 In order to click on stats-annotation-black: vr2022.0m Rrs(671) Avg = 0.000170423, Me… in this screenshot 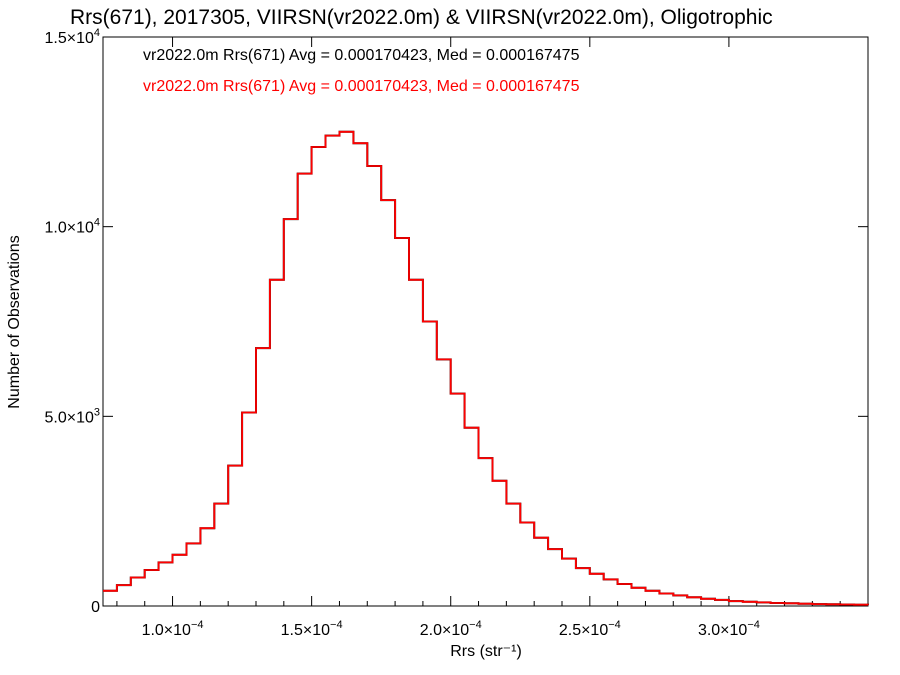, I will do `click(361, 55)`.